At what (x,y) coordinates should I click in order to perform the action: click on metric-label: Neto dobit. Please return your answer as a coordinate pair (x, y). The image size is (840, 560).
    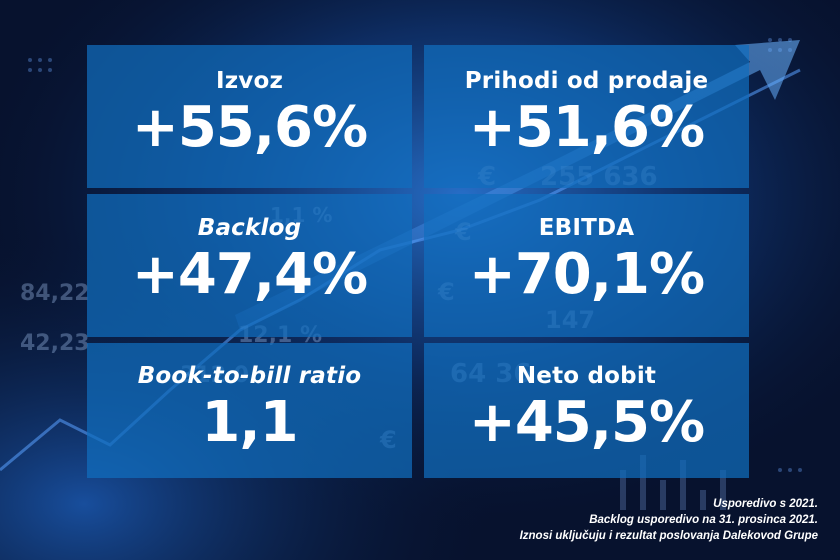
    Looking at the image, I should click on (586, 376).